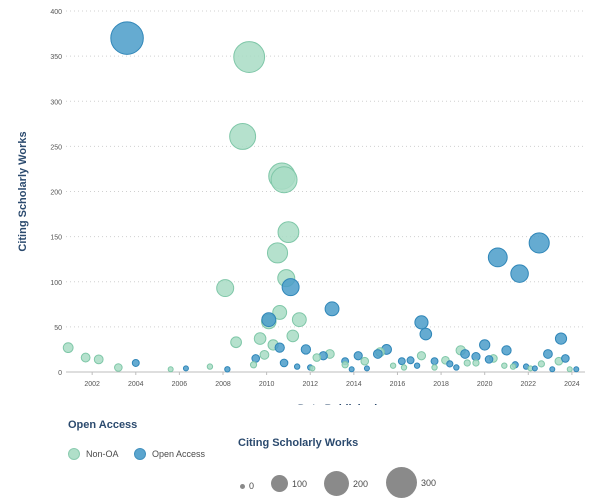 This screenshot has width=591, height=502. Describe the element at coordinates (572, 384) in the screenshot. I see `x-tick-label: 2024` at that location.